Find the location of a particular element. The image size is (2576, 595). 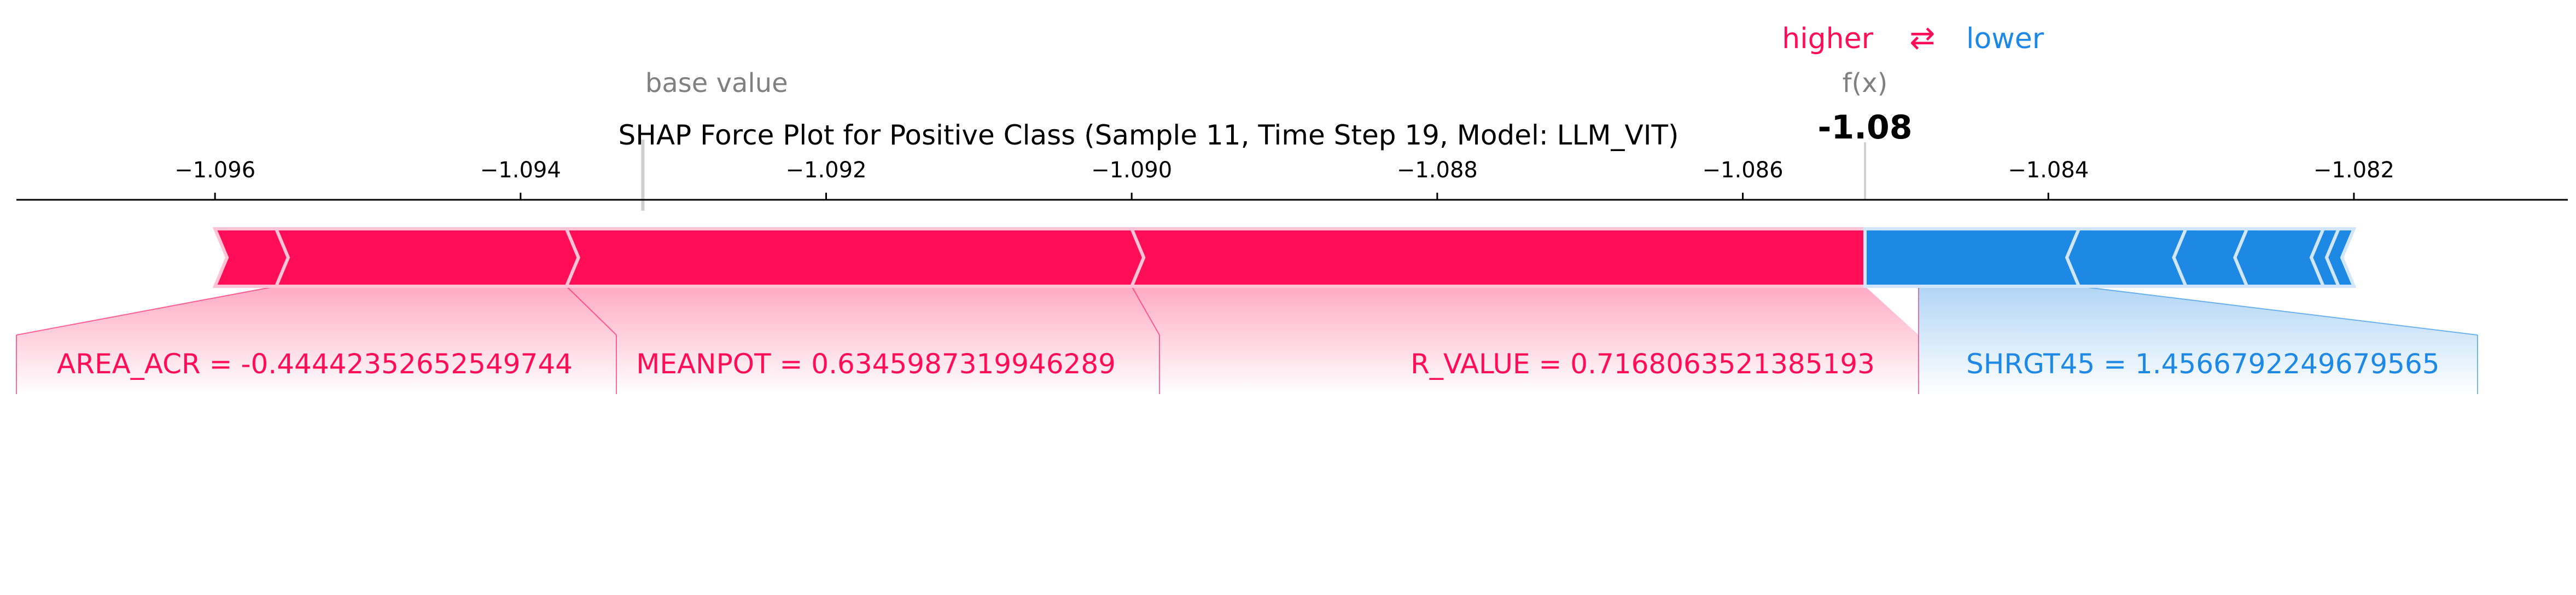

x-tick-label: −1.092 is located at coordinates (825, 170).